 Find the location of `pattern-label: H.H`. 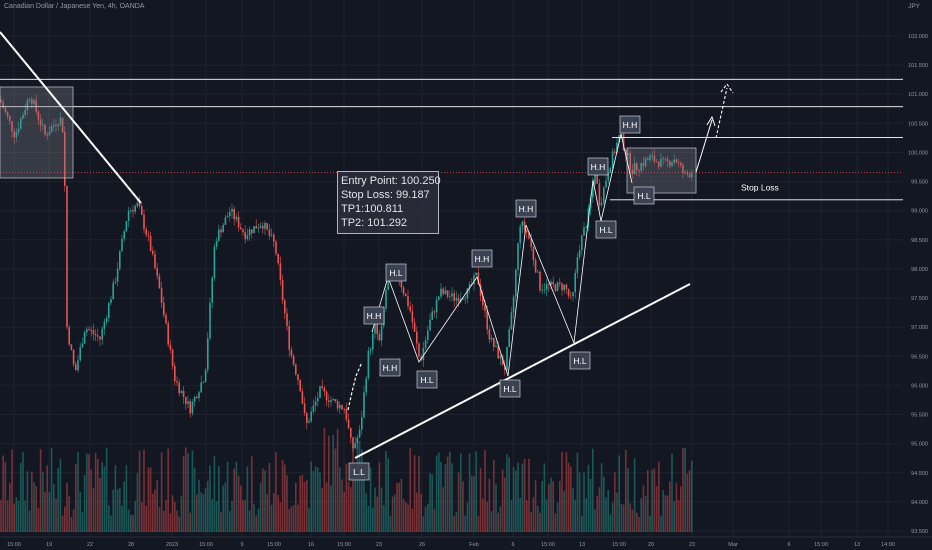

pattern-label: H.H is located at coordinates (526, 209).